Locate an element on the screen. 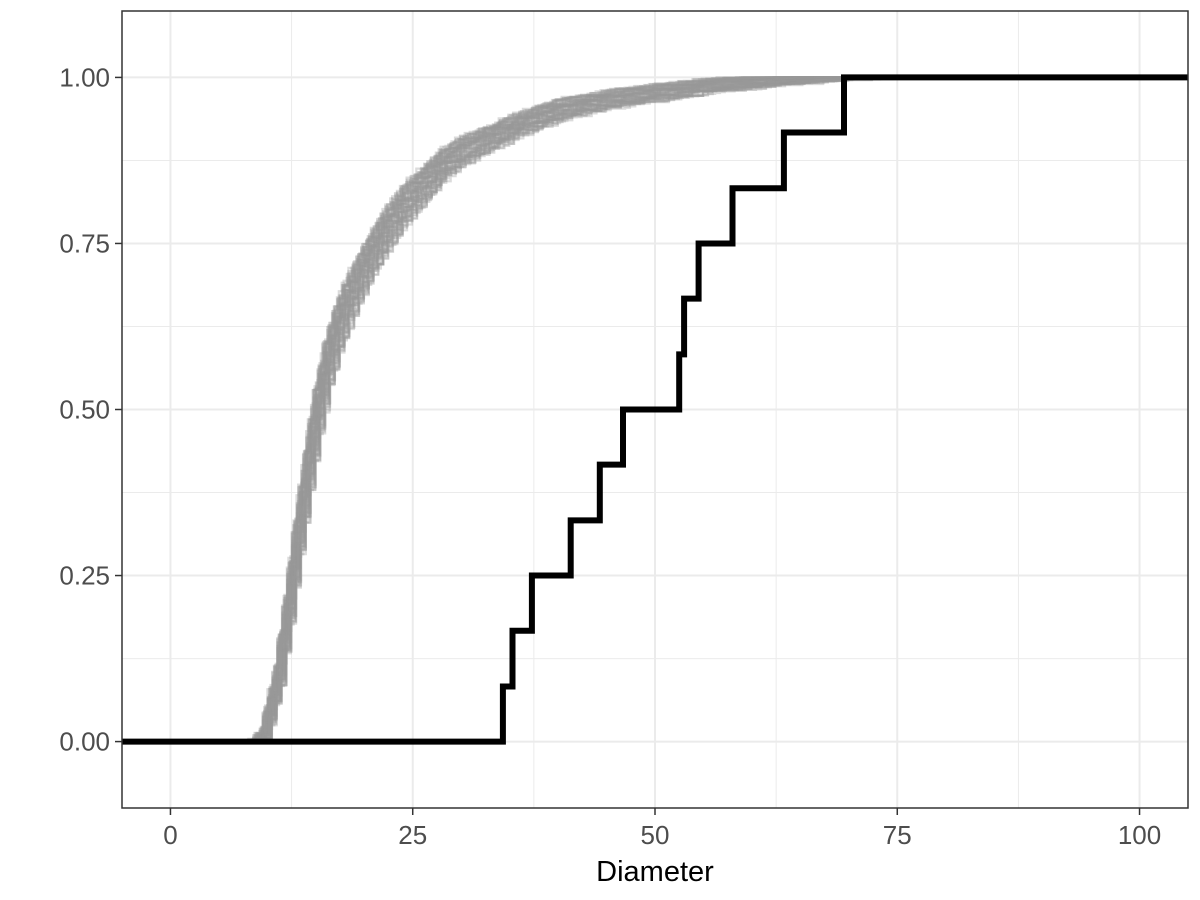 This screenshot has width=1200, height=900. y-tick-label: 0.50 is located at coordinates (84, 410).